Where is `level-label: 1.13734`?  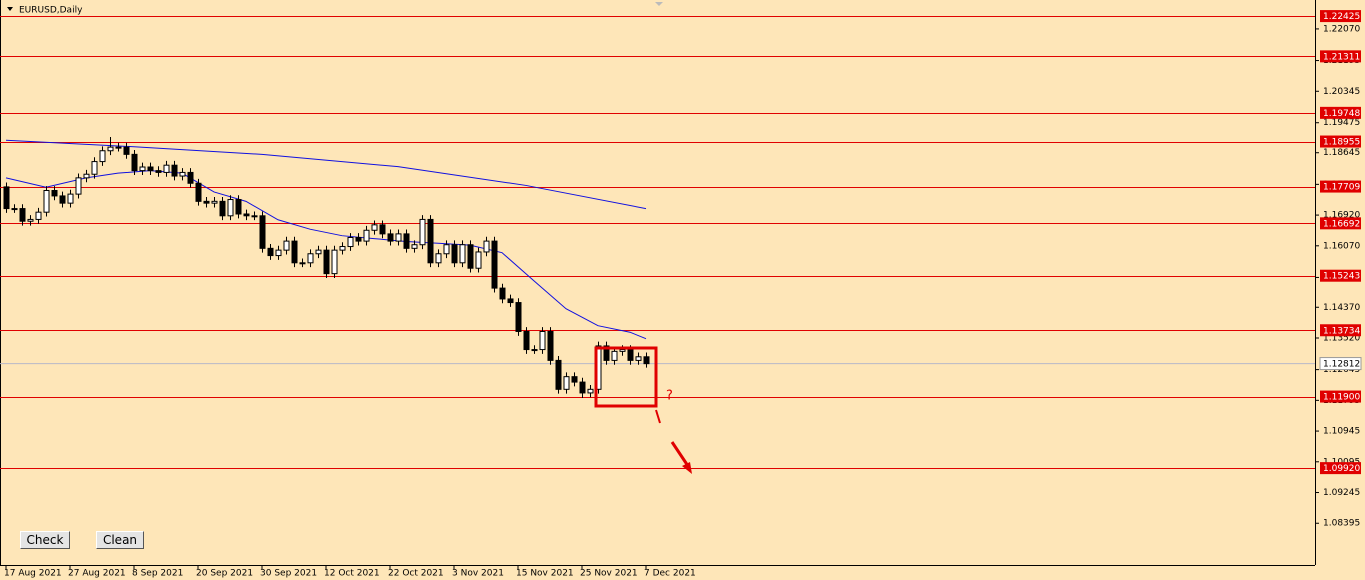 level-label: 1.13734 is located at coordinates (1341, 331).